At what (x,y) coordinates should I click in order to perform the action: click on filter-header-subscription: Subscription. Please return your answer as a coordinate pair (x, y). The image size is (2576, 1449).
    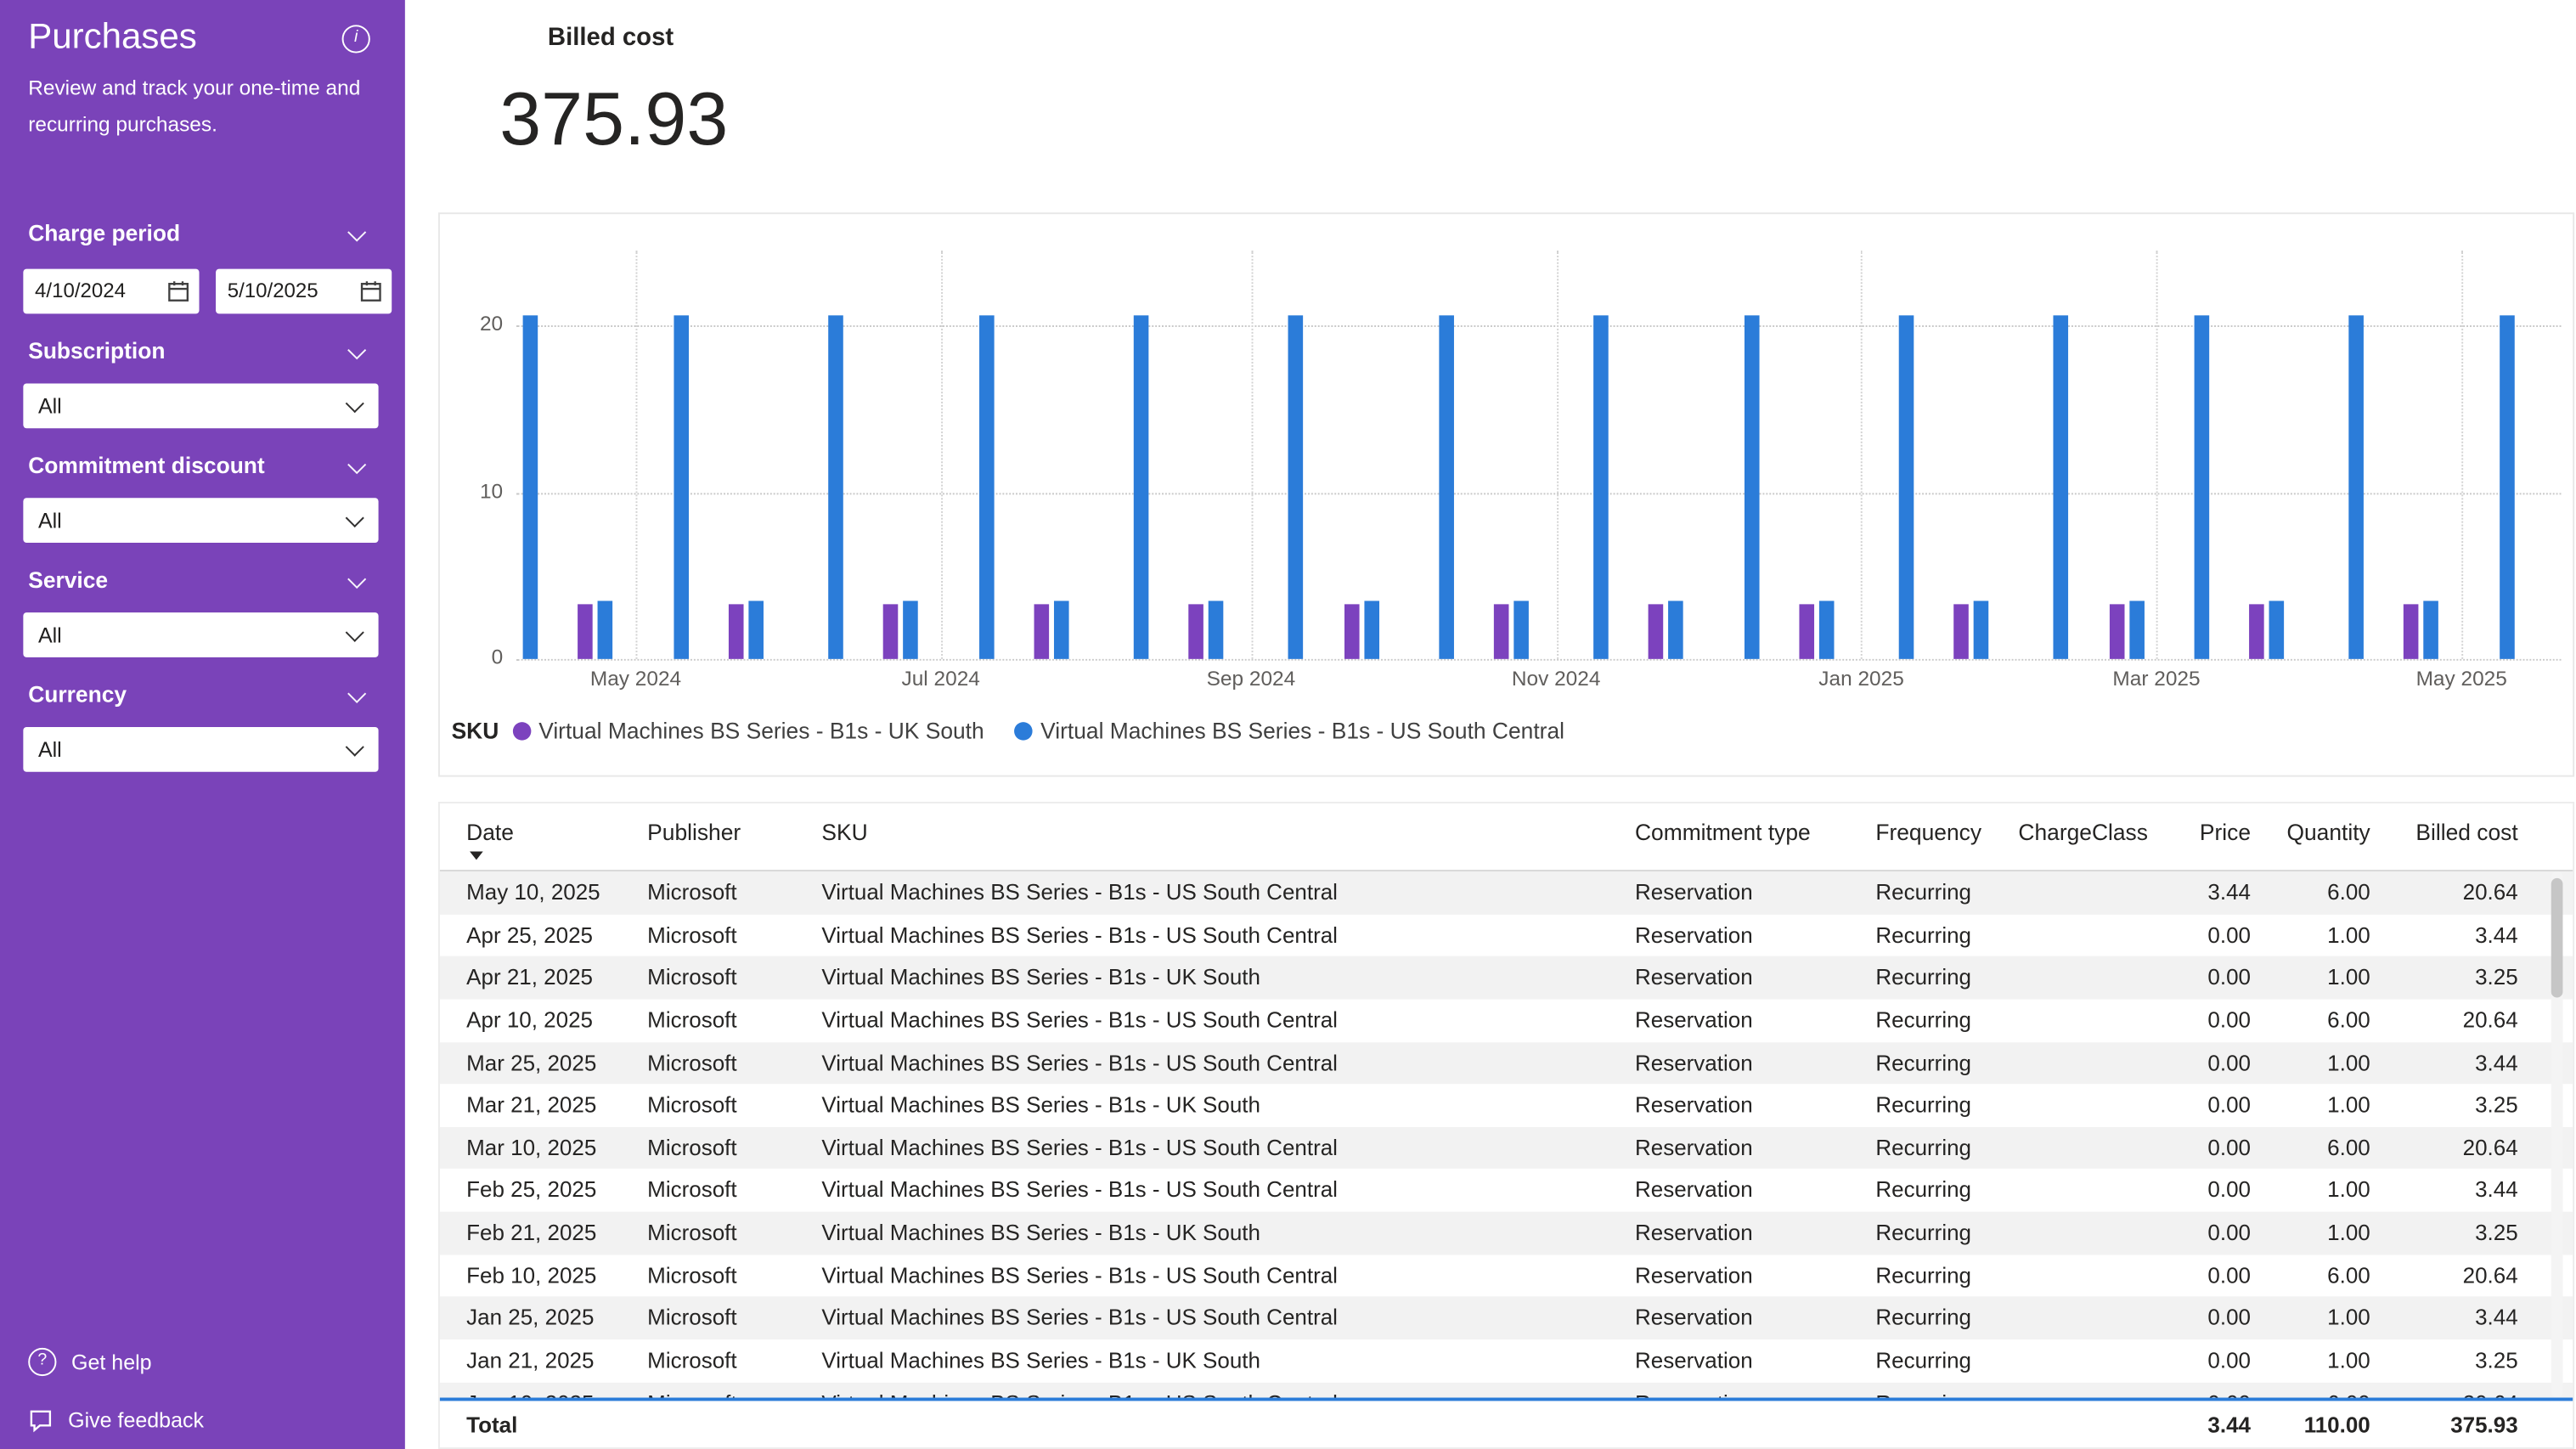
    Looking at the image, I should click on (202, 351).